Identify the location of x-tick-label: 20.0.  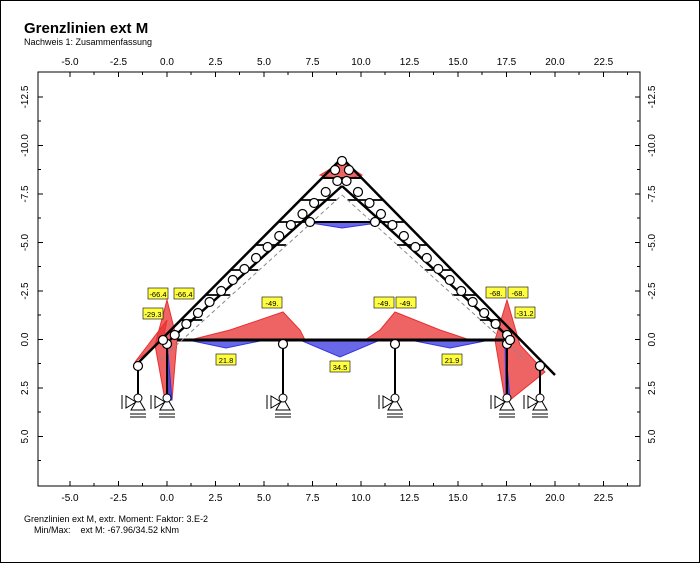
(555, 498).